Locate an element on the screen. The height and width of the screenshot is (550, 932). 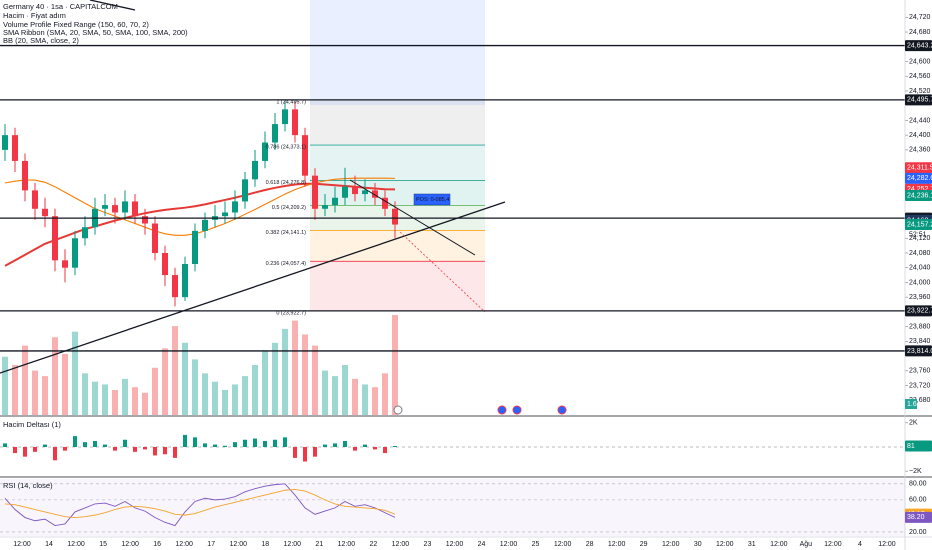
y-tick-label: 23,720 is located at coordinates (920, 385).